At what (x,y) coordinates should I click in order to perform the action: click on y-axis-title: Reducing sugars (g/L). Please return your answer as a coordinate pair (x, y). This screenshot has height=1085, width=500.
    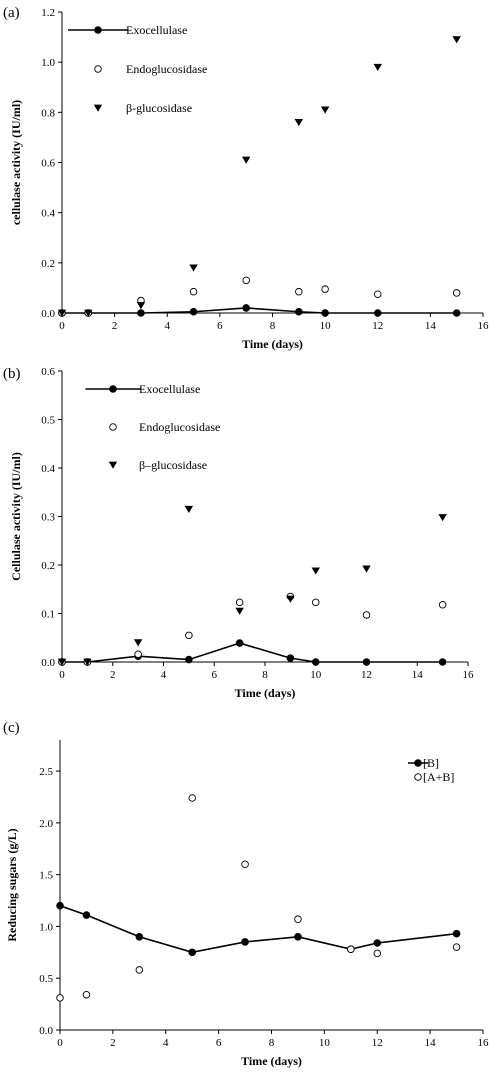
    Looking at the image, I should click on (12, 884).